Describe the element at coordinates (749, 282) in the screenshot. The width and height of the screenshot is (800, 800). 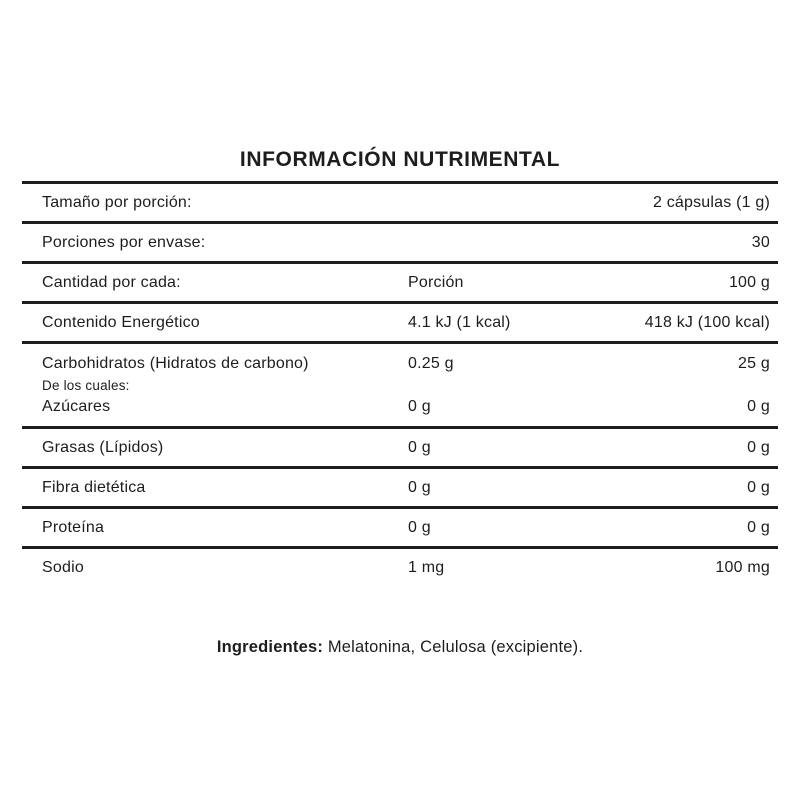
I see `column-header-100g: 100 g` at that location.